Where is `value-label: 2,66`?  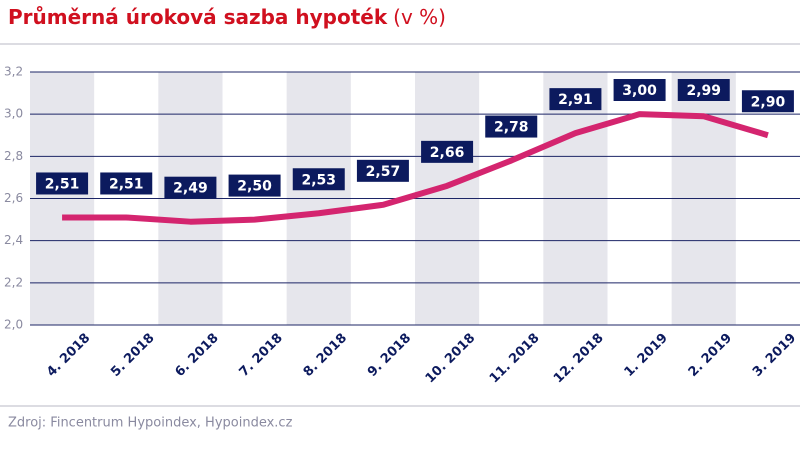 value-label: 2,66 is located at coordinates (447, 153).